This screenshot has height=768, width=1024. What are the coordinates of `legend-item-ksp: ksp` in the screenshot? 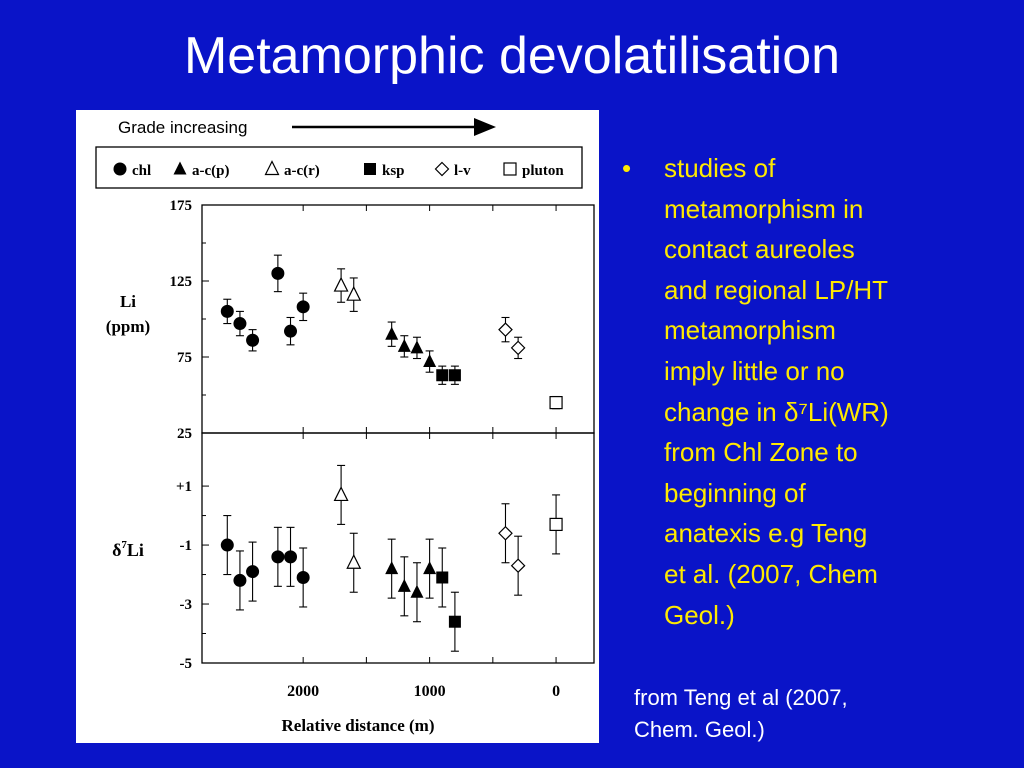 It's located at (384, 171).